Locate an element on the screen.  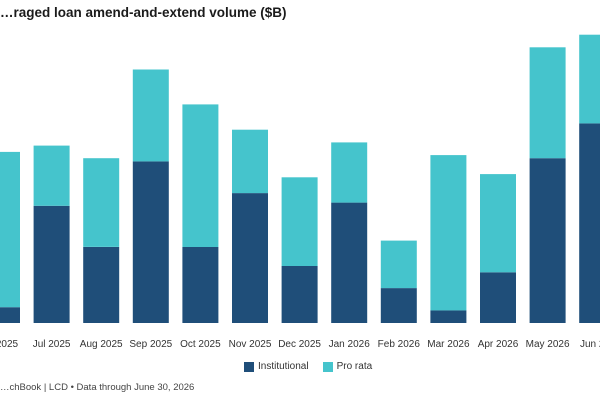
x-tick-label: Sep 2025 is located at coordinates (150, 344).